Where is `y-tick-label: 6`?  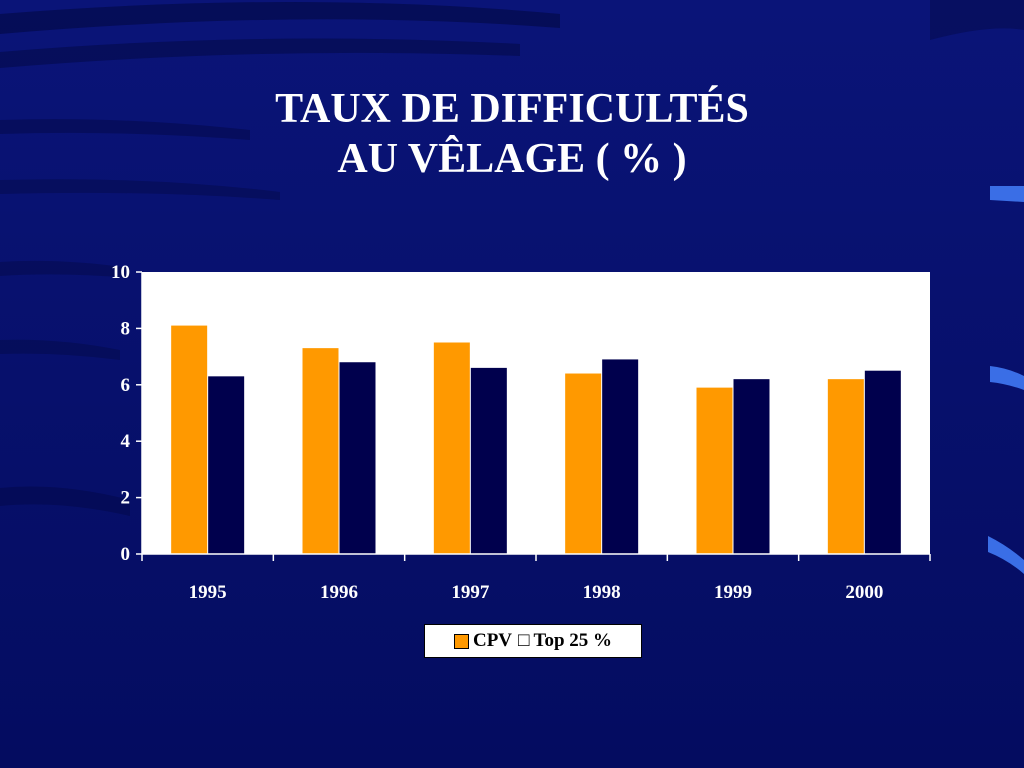 y-tick-label: 6 is located at coordinates (126, 385).